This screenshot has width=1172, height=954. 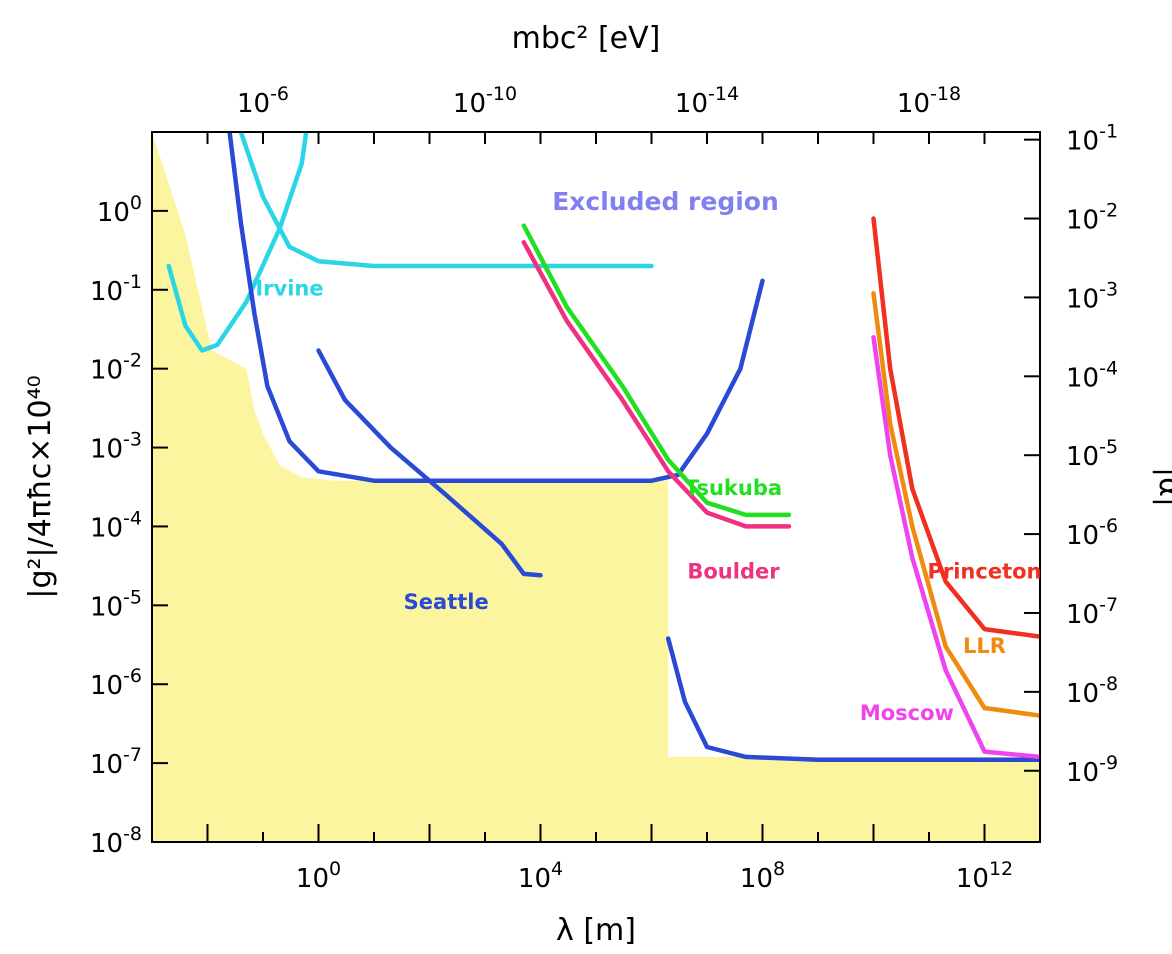 What do you see at coordinates (1092, 454) in the screenshot?
I see `right-tick-label: 10⁻⁵` at bounding box center [1092, 454].